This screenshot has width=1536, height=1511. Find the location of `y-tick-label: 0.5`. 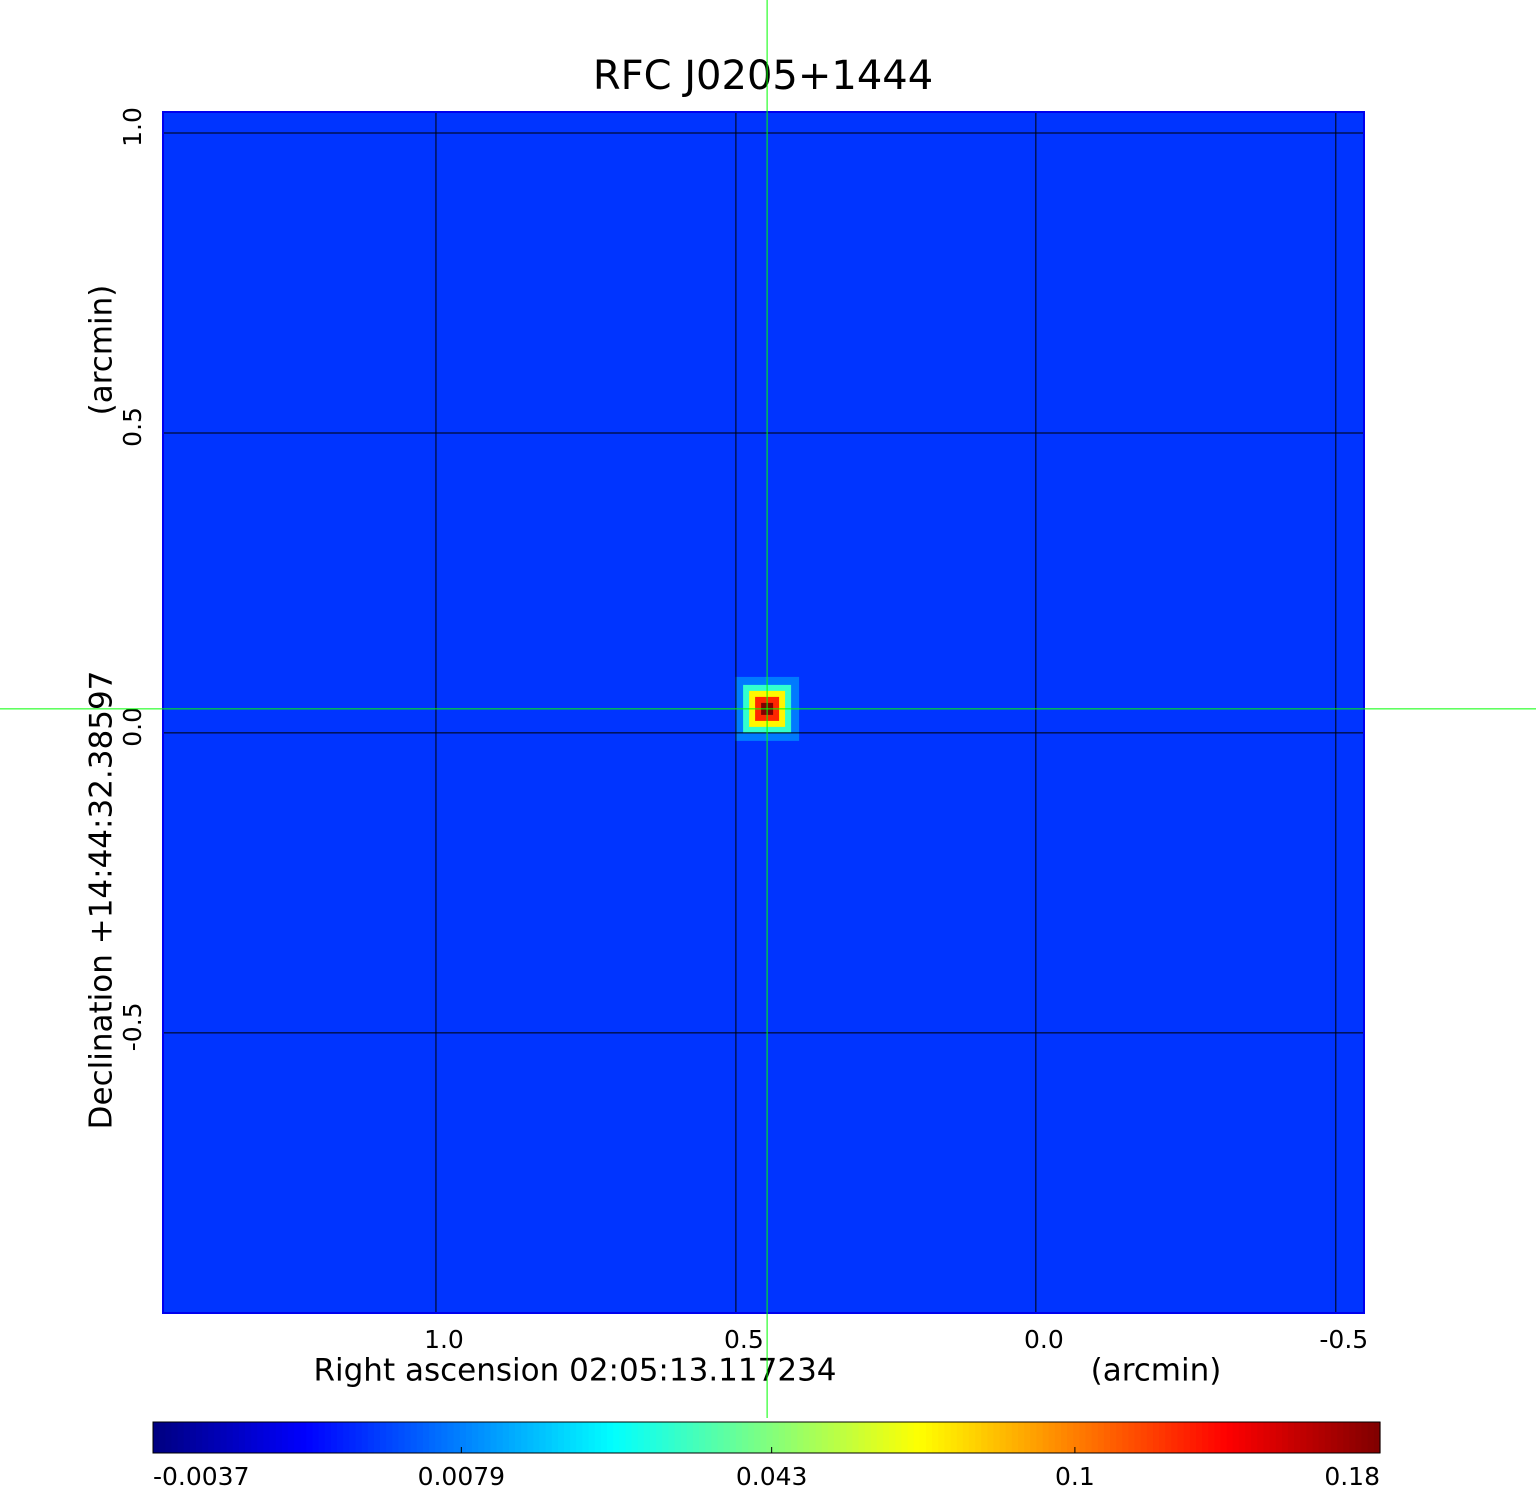

y-tick-label: 0.5 is located at coordinates (132, 427).